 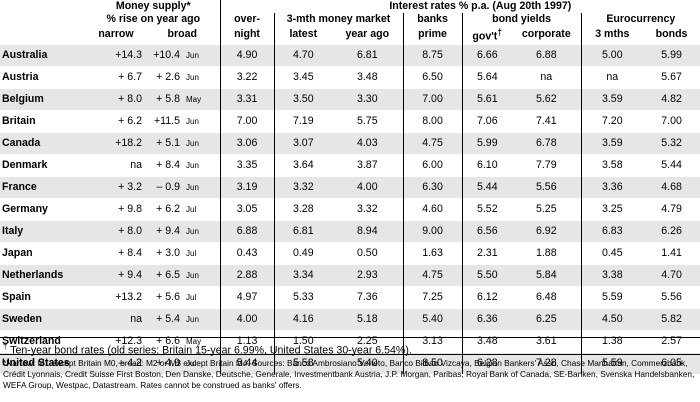 I want to click on cell-euro3: 7.20, so click(x=612, y=121).